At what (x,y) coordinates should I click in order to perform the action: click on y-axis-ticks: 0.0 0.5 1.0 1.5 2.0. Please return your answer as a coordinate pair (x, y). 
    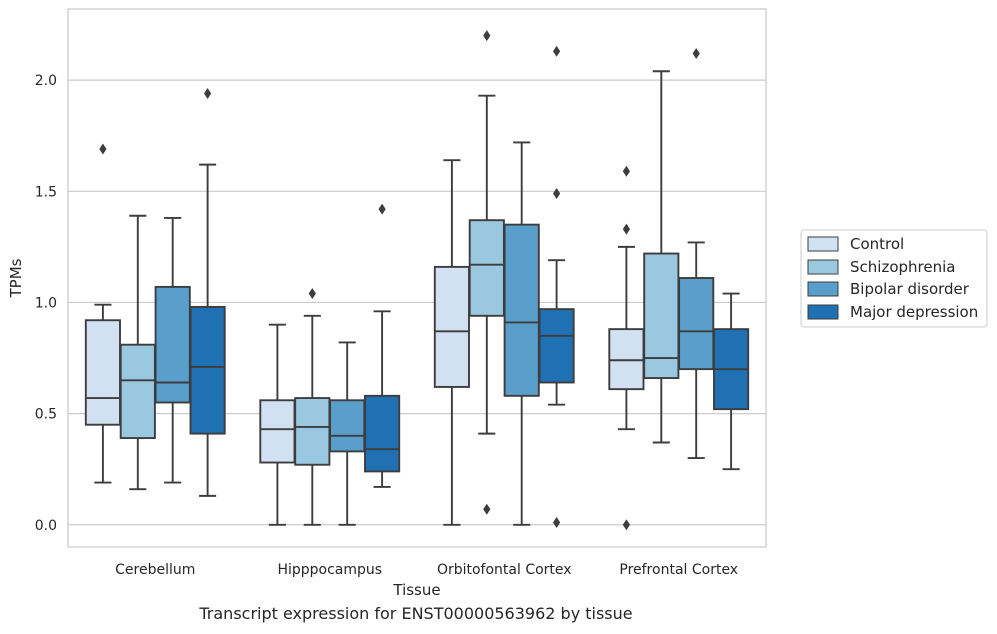
    Looking at the image, I should click on (46, 303).